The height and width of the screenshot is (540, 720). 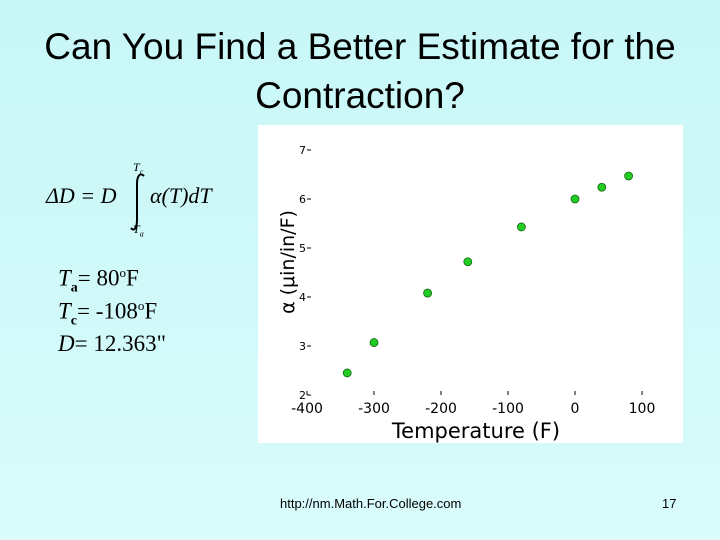 I want to click on integral-sign, so click(x=137, y=202).